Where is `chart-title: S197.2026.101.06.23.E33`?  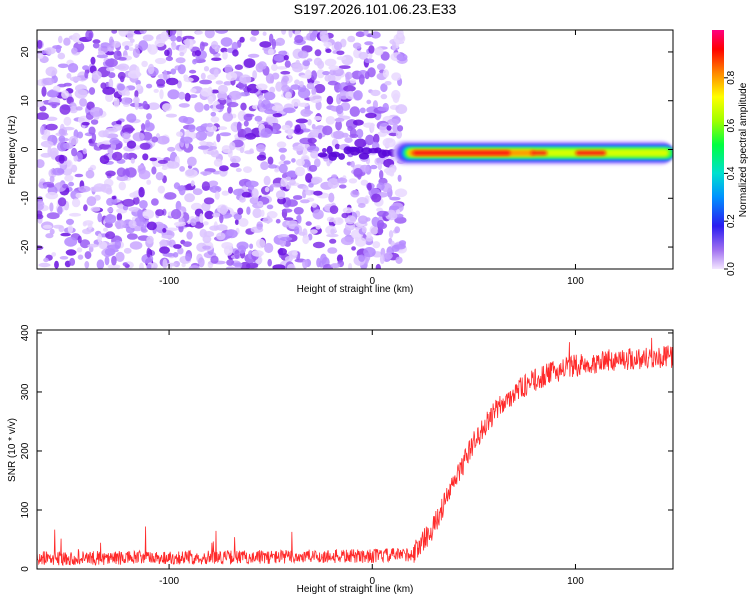 chart-title: S197.2026.101.06.23.E33 is located at coordinates (375, 9).